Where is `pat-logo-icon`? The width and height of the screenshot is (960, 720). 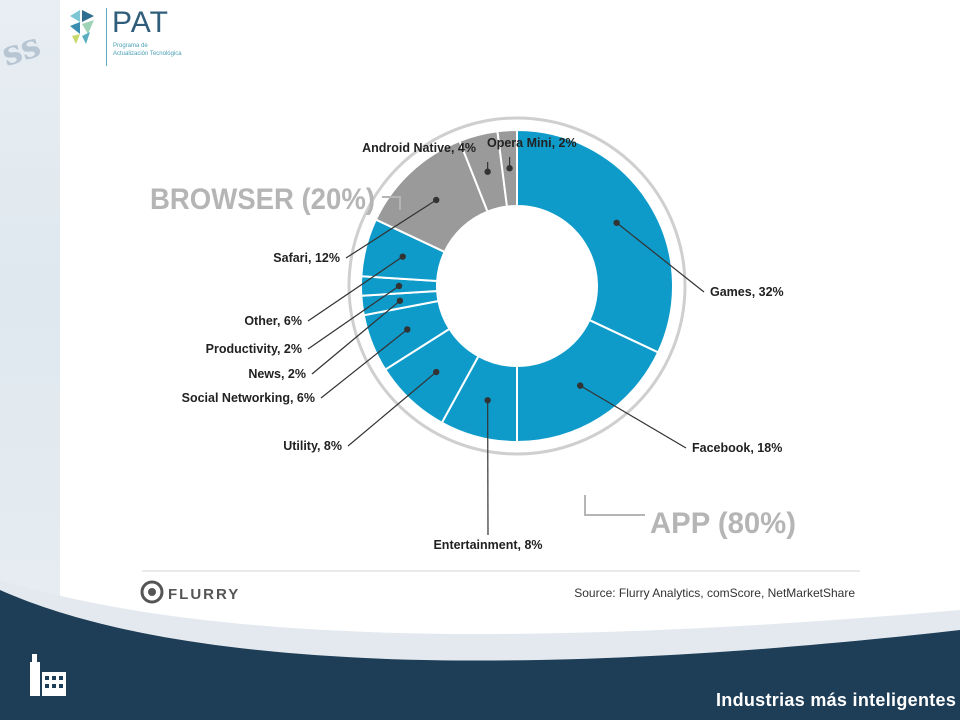
pat-logo-icon is located at coordinates (82, 27).